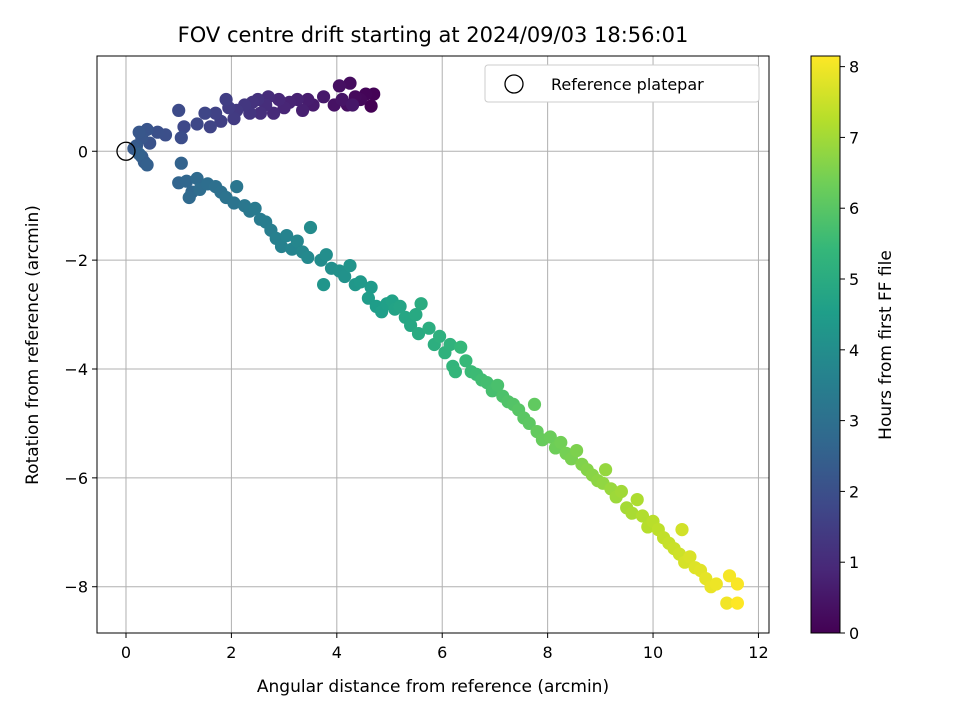 The image size is (960, 720). Describe the element at coordinates (627, 84) in the screenshot. I see `legend-entry-reference: Reference platepar` at that location.